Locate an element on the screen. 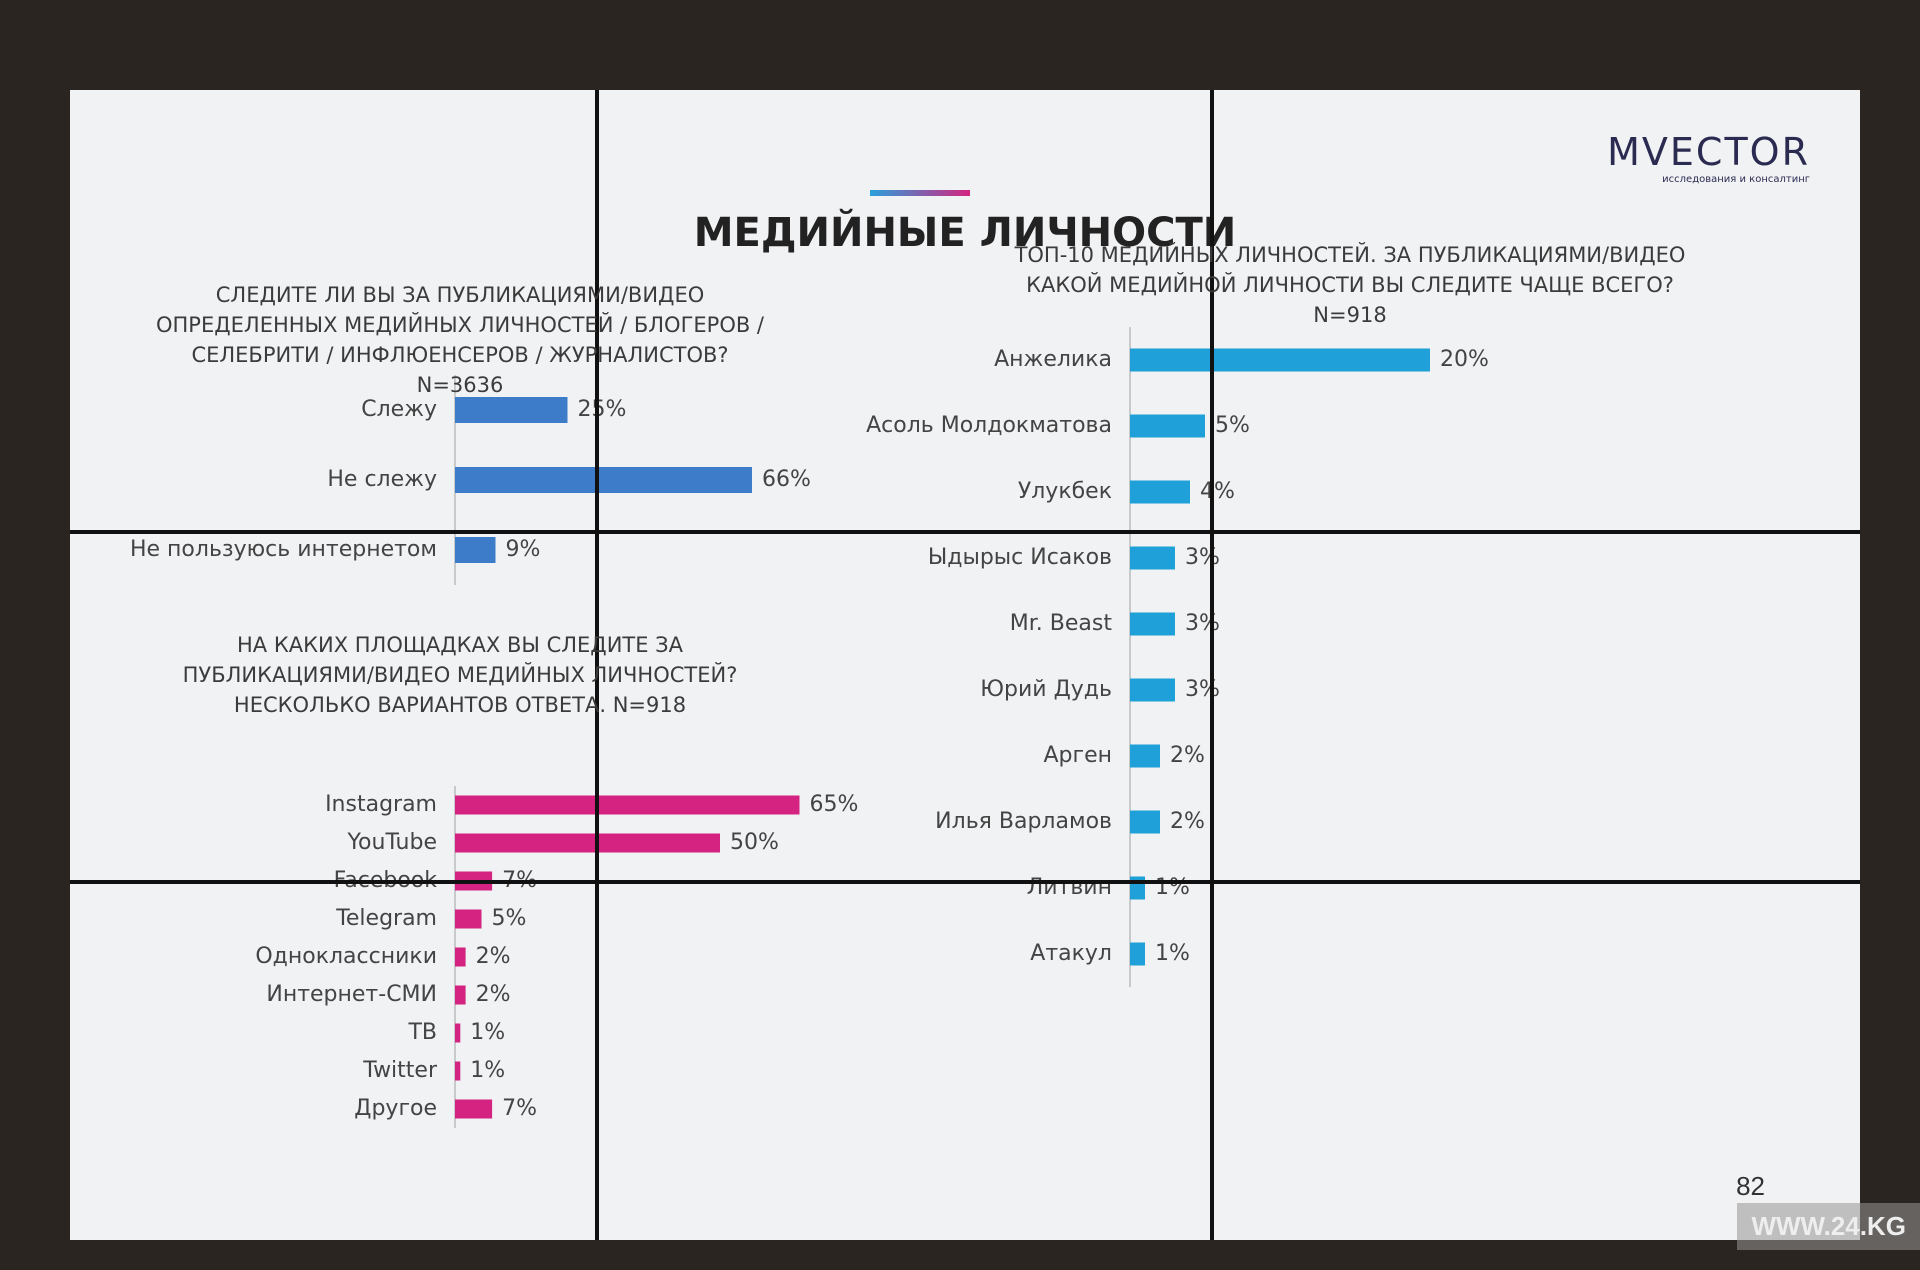  category-label: YouTube is located at coordinates (392, 842).